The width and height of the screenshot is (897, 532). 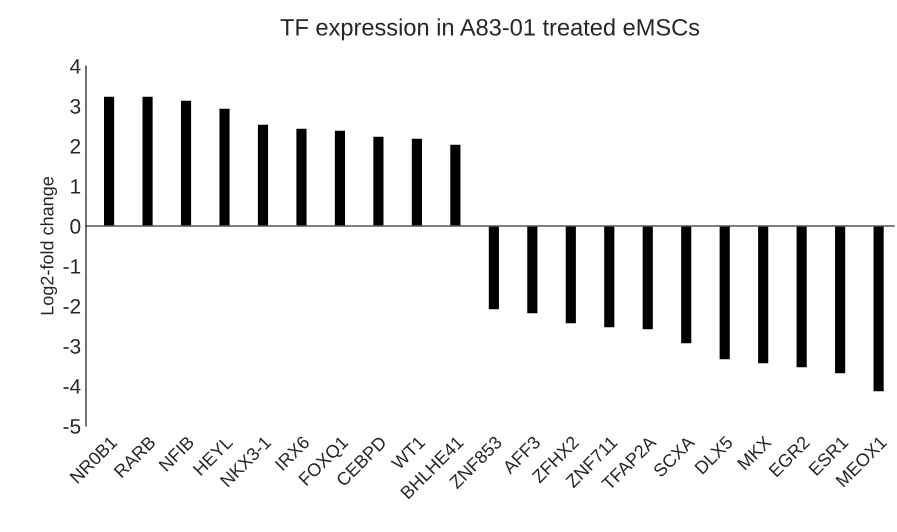 What do you see at coordinates (75, 66) in the screenshot?
I see `y-tick-label: 4` at bounding box center [75, 66].